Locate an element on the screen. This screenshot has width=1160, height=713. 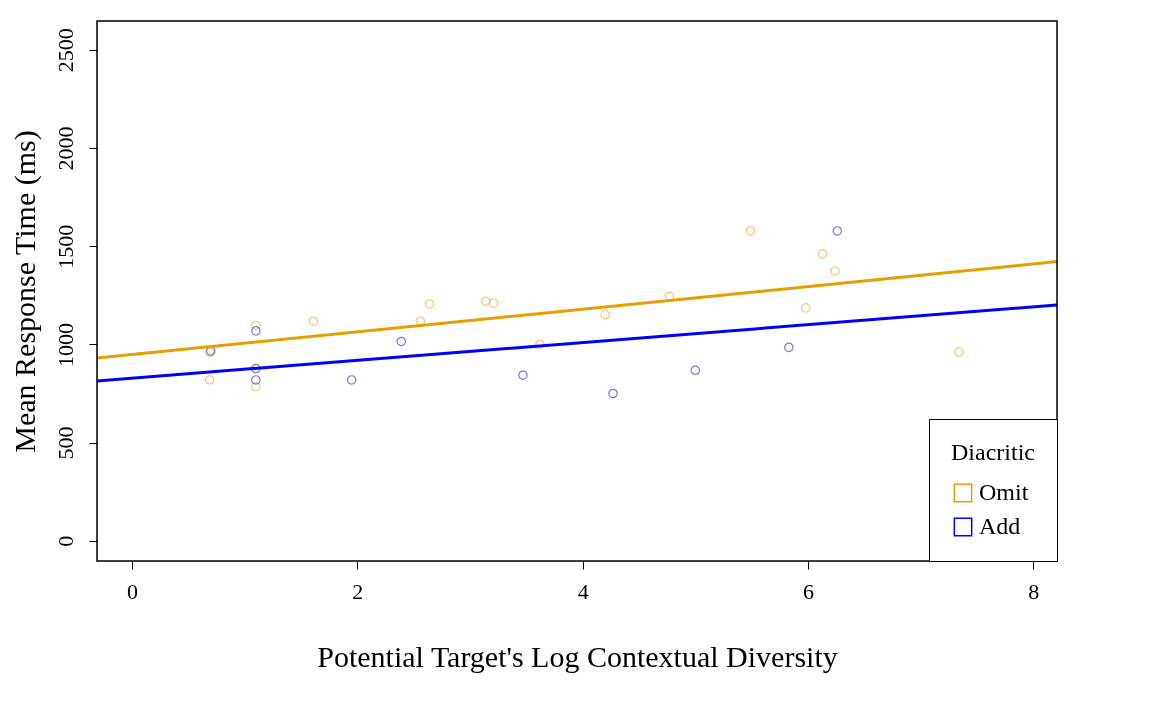
y-axis-title: Mean Response Time (ms) is located at coordinates (24, 291).